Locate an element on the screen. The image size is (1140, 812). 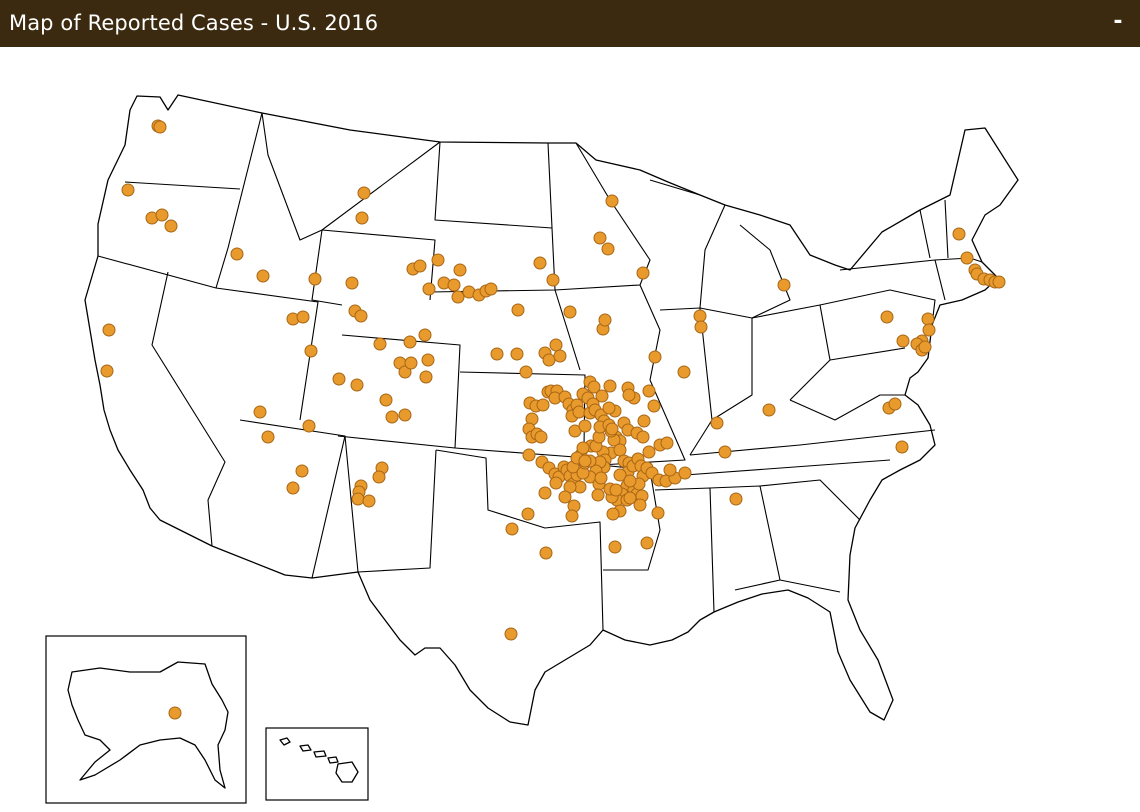
title-bar: Map of Reported Cases - U.S. 2016 - is located at coordinates (570, 23).